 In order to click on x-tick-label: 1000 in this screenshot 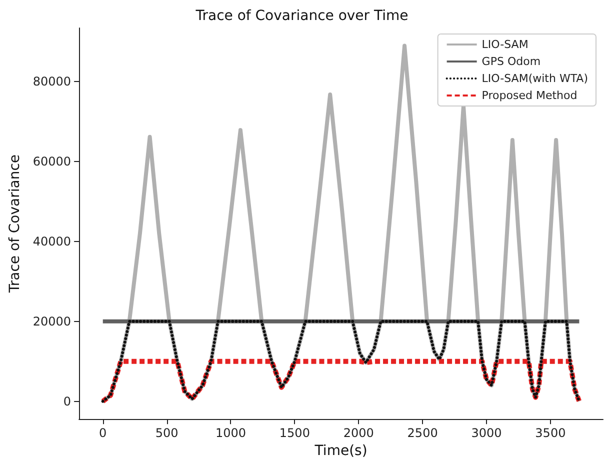, I will do `click(230, 433)`.